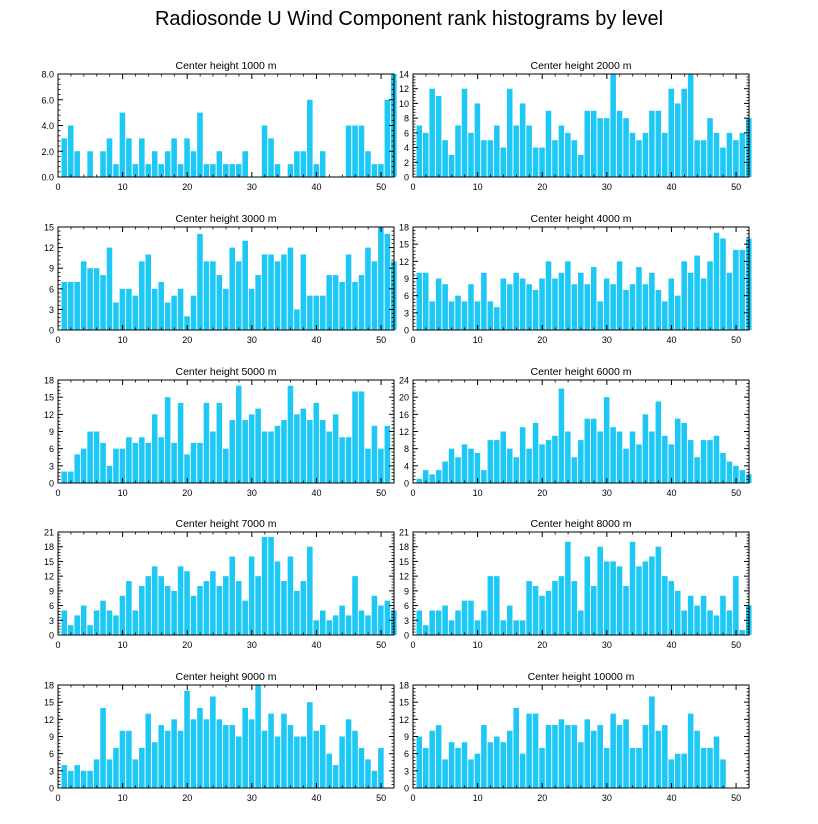 The image size is (818, 824). I want to click on y-tick-label: 0.0, so click(47, 178).